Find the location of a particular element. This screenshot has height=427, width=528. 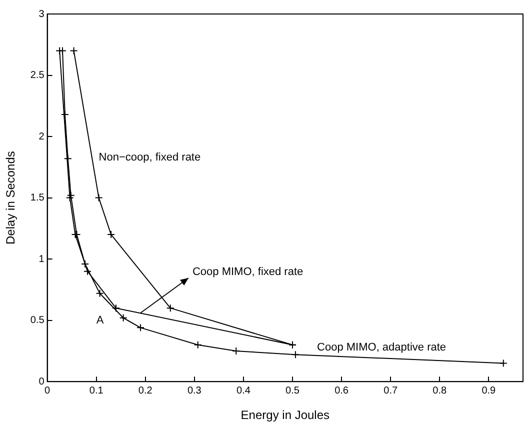

y-tick-label: 1.5 is located at coordinates (37, 198).